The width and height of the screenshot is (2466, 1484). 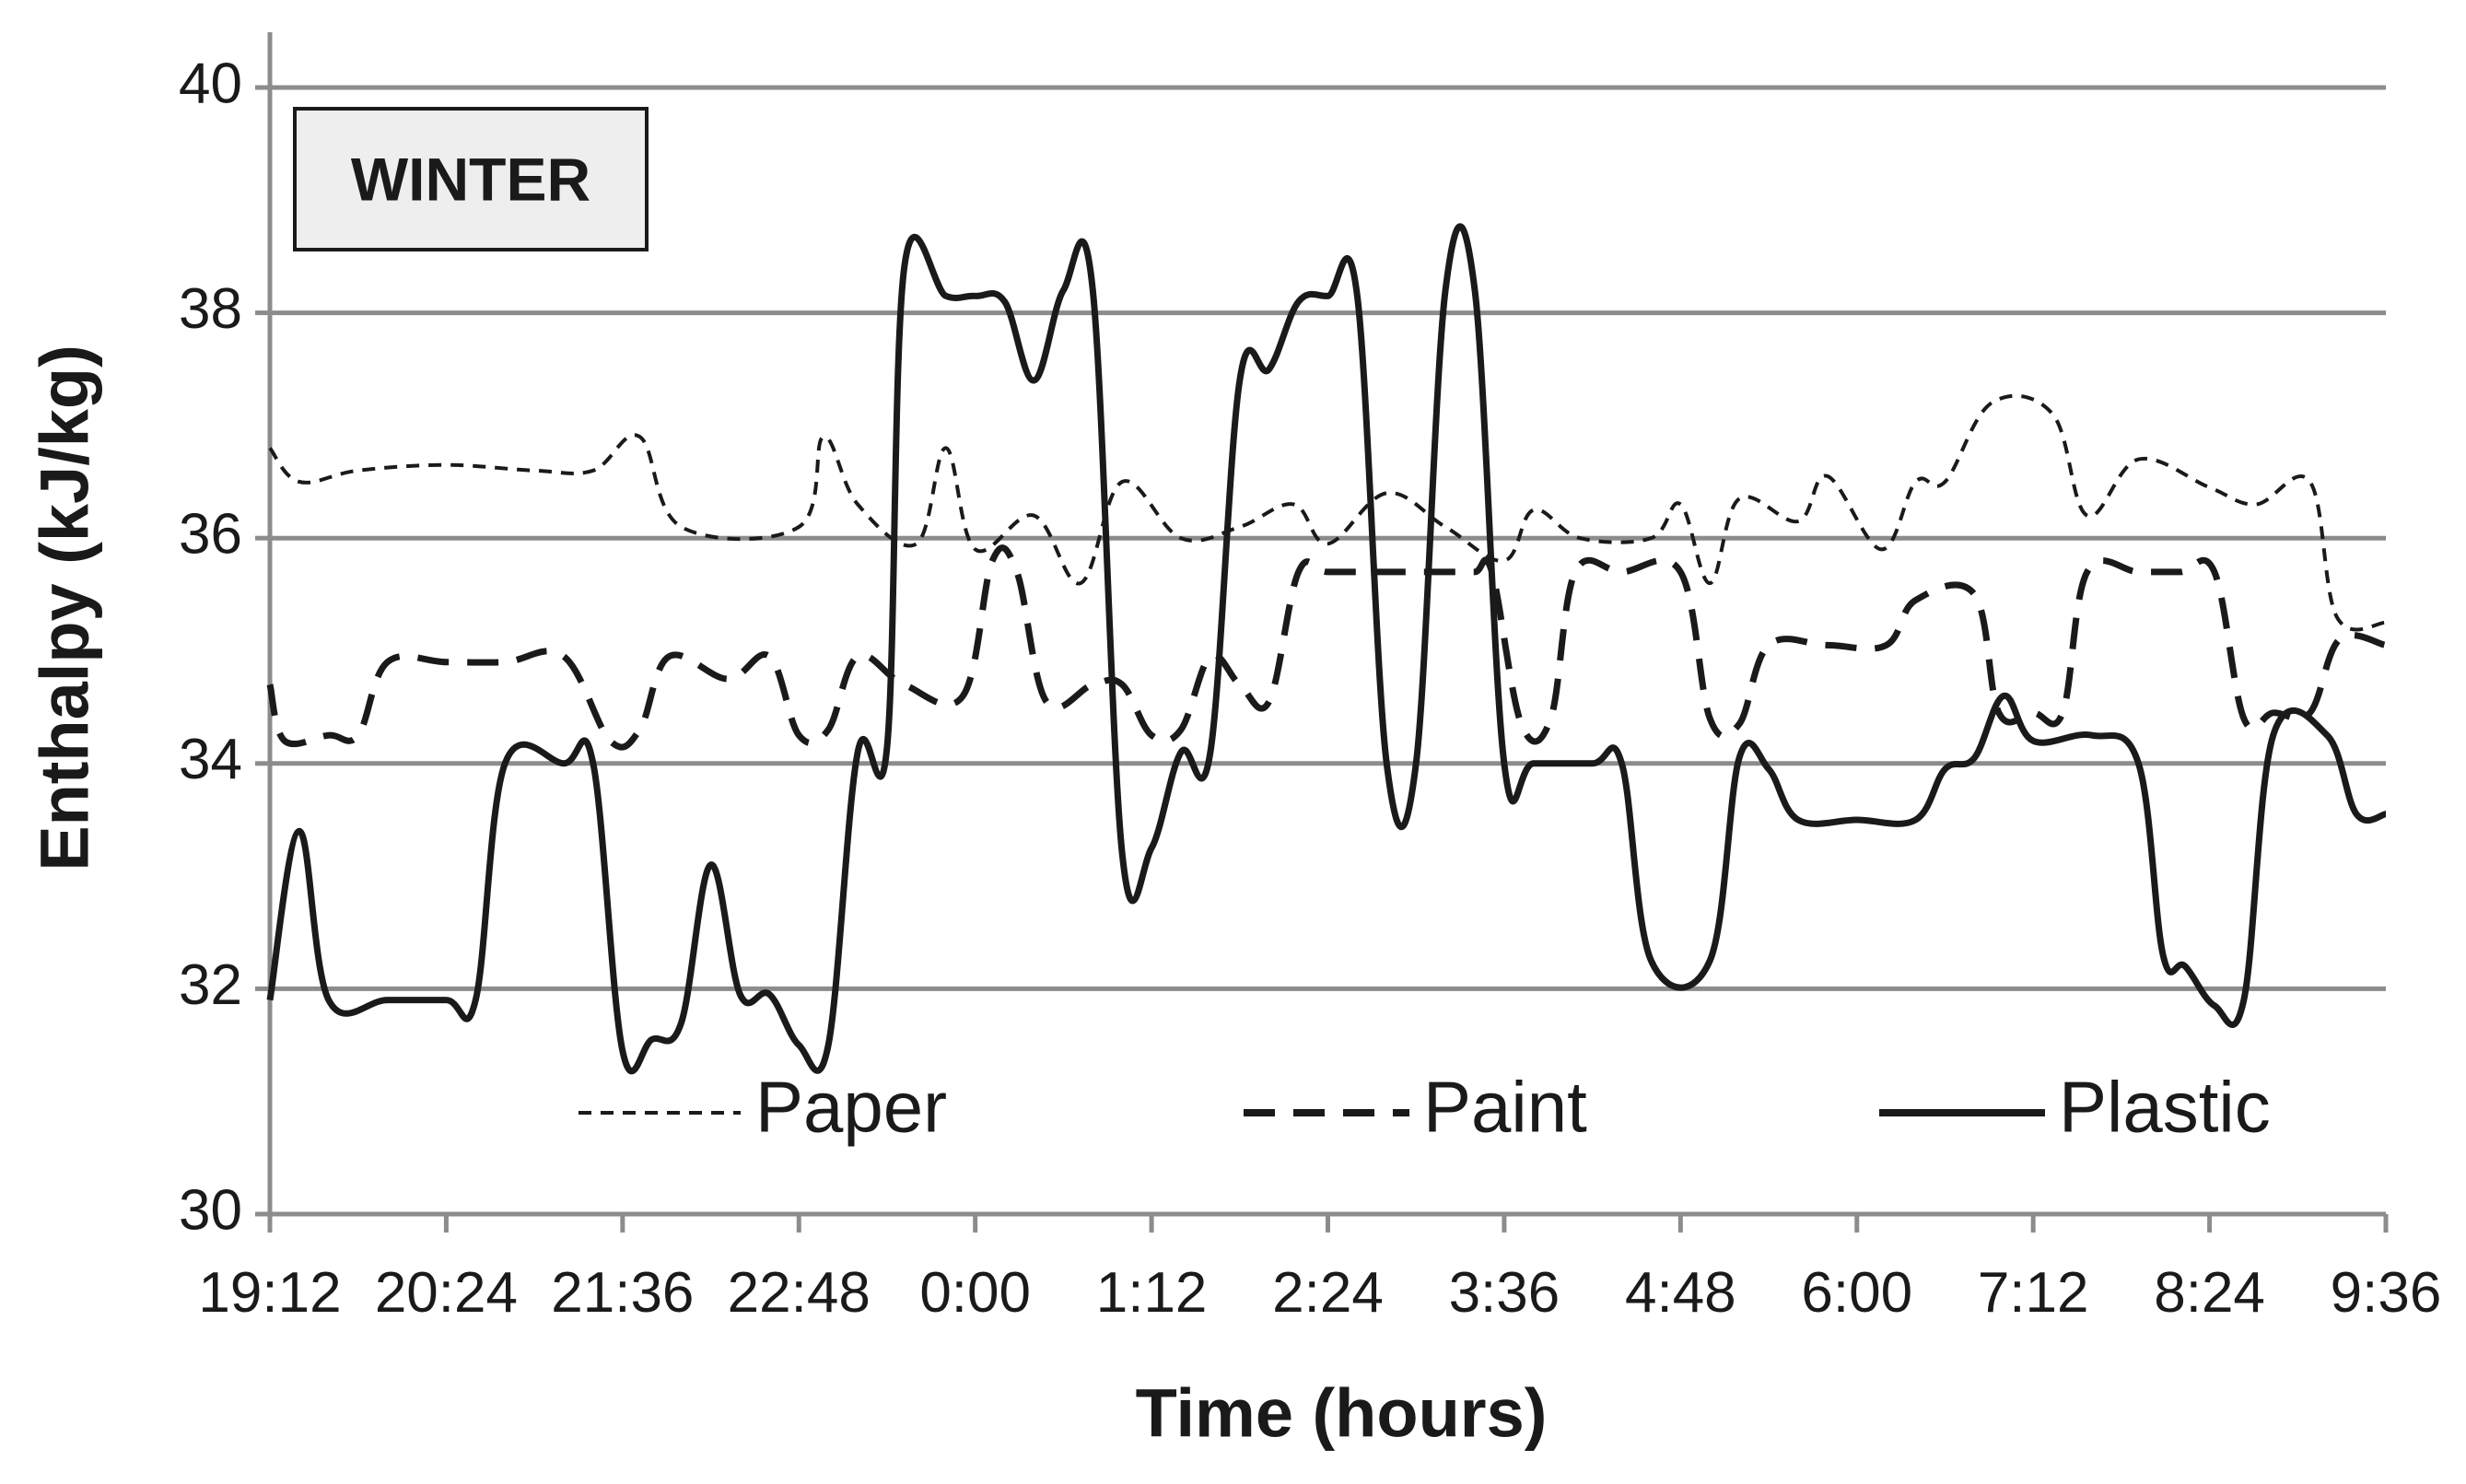 What do you see at coordinates (211, 83) in the screenshot?
I see `y-tick-label-40: 40` at bounding box center [211, 83].